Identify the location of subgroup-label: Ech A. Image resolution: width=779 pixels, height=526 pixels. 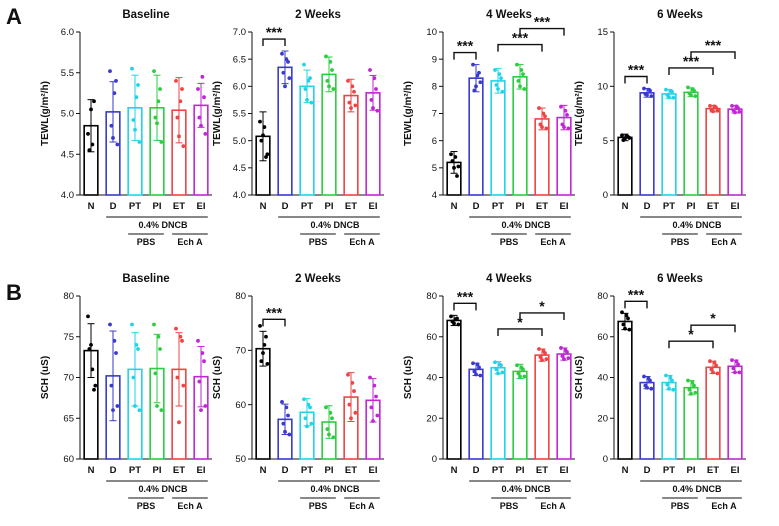
(190, 242).